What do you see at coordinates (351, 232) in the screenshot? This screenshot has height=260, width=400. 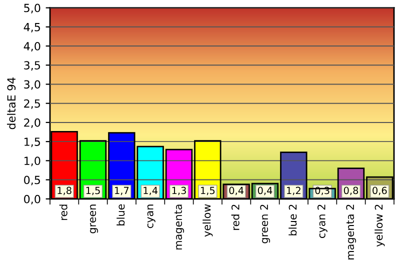 I see `x-tick-label: magenta 2` at bounding box center [351, 232].